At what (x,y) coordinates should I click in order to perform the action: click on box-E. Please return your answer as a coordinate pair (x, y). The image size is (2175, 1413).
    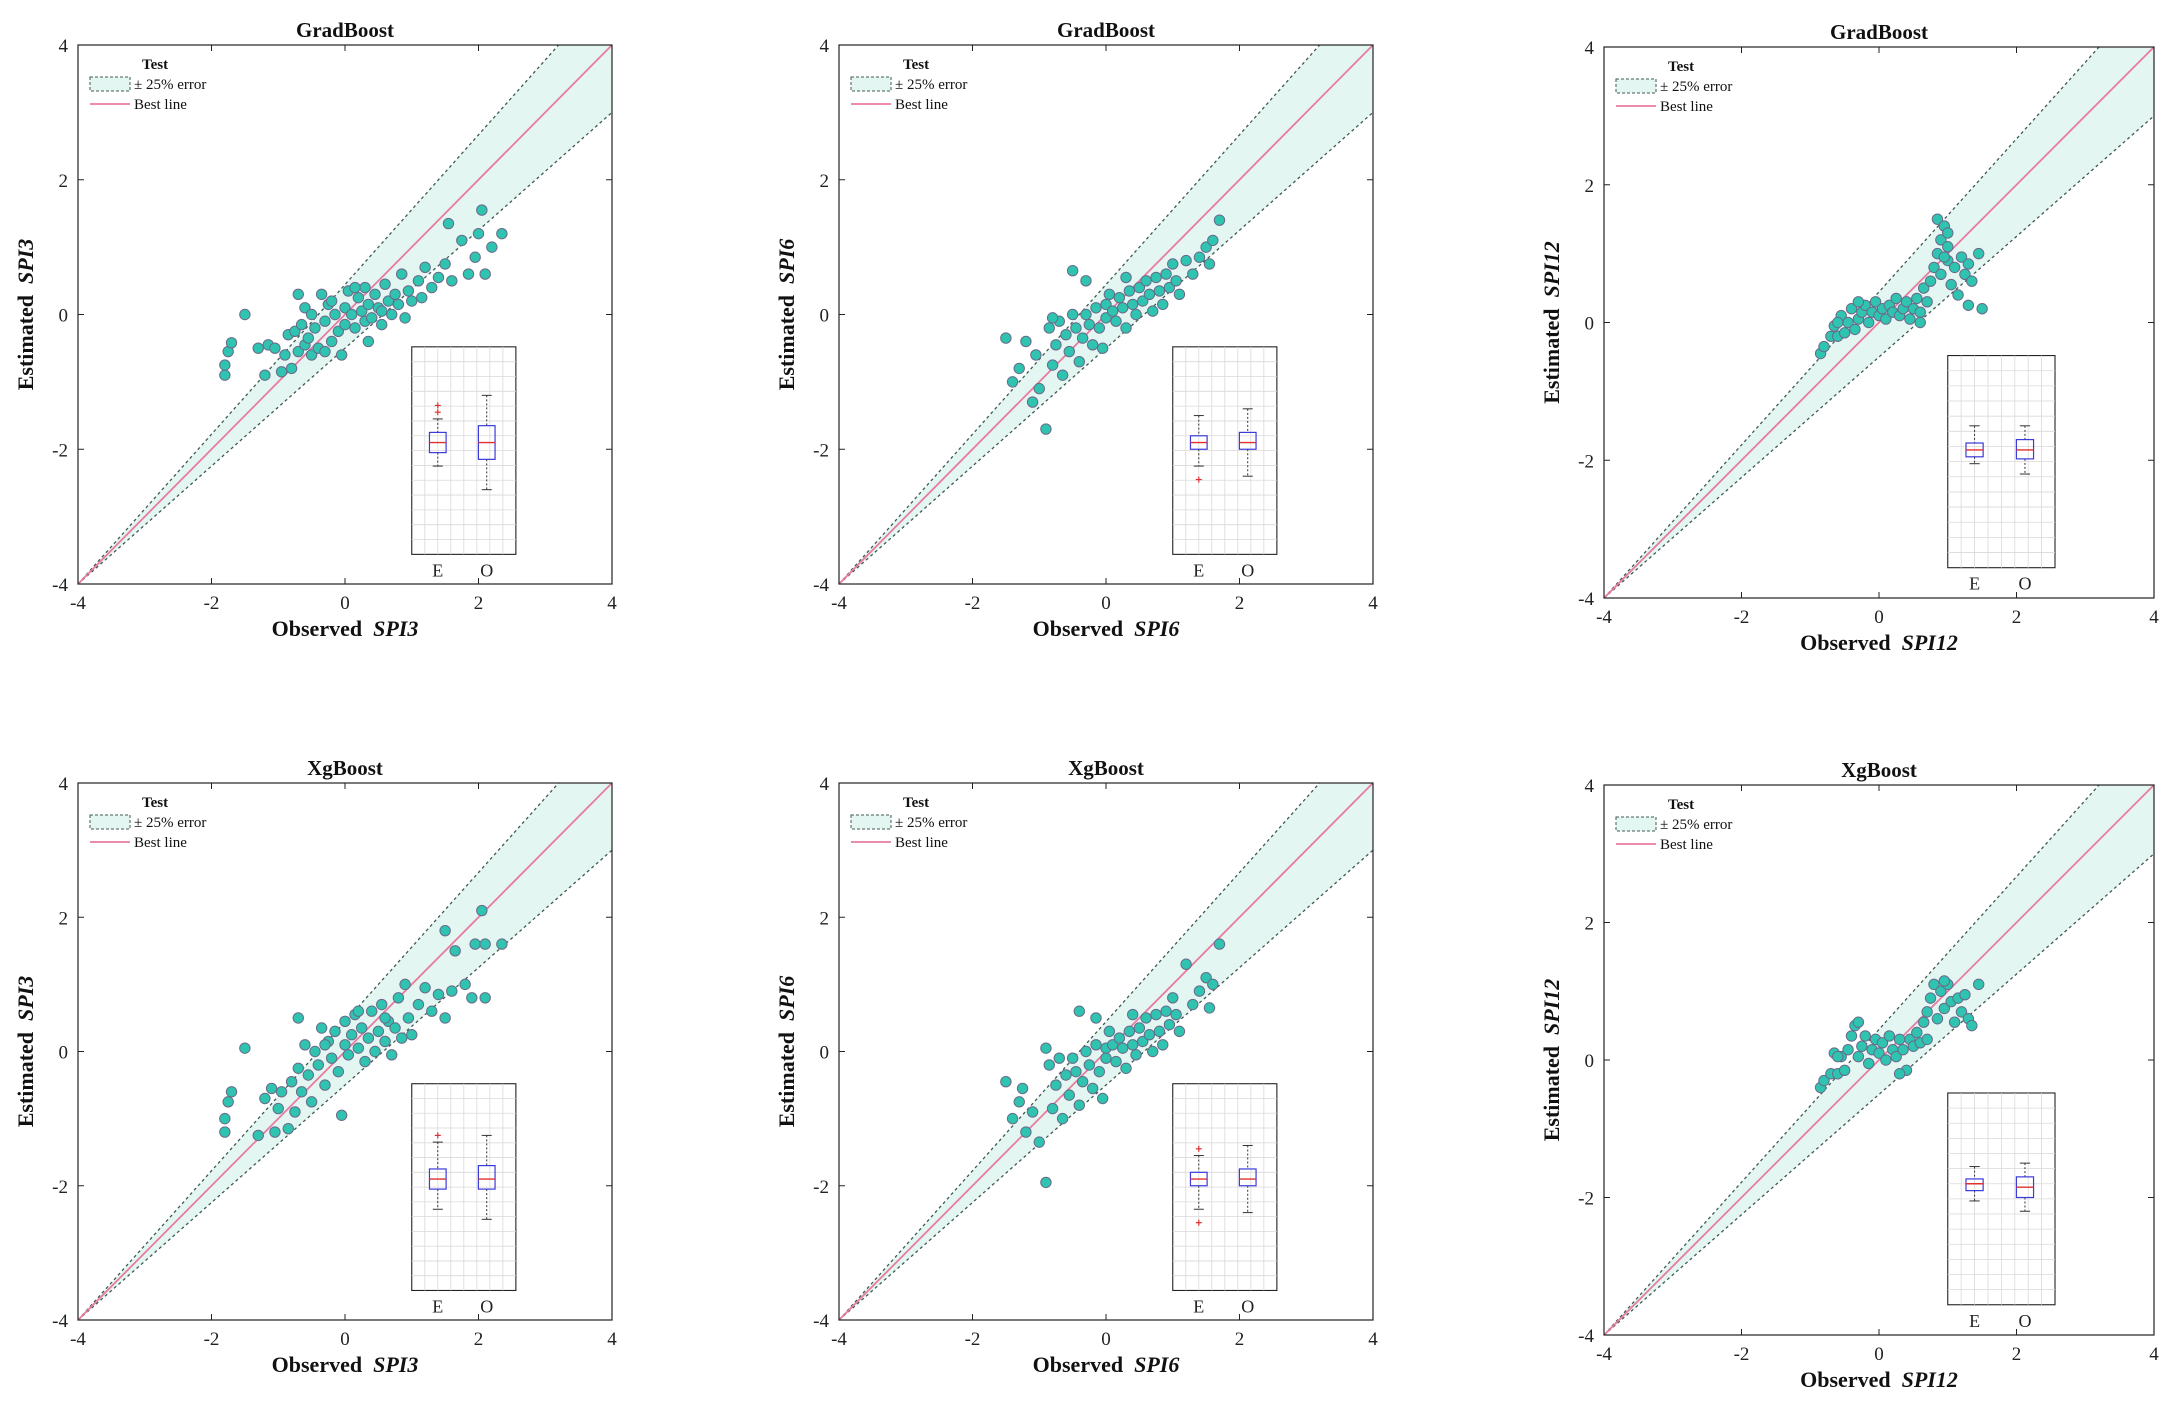
    Looking at the image, I should click on (437, 434).